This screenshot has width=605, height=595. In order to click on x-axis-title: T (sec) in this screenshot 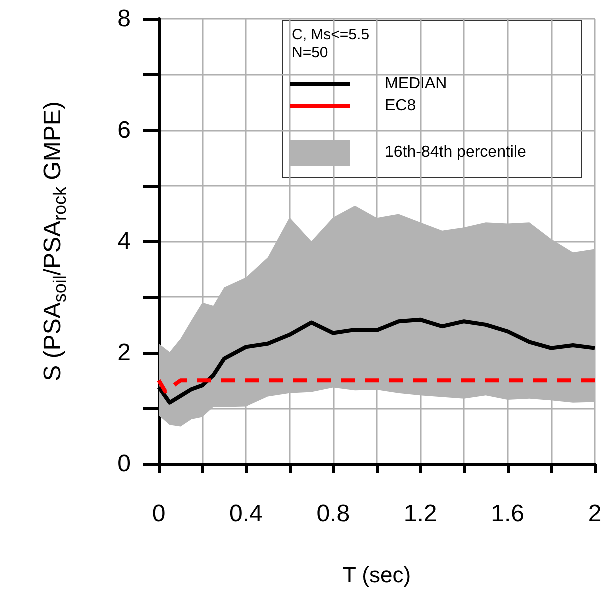, I will do `click(377, 575)`.